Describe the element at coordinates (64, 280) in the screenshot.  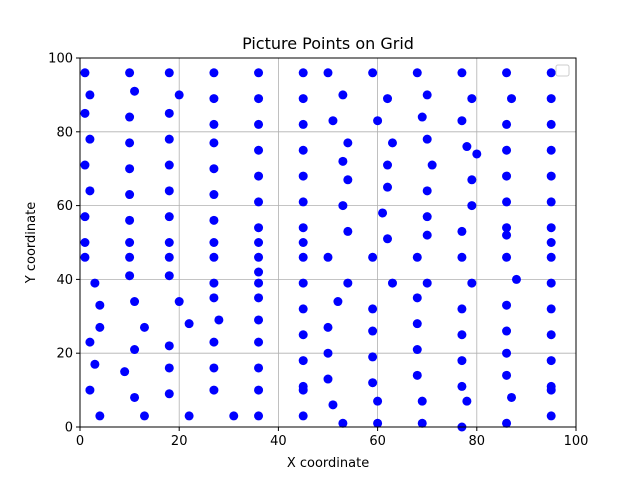
I see `y-tick-label: 40` at that location.